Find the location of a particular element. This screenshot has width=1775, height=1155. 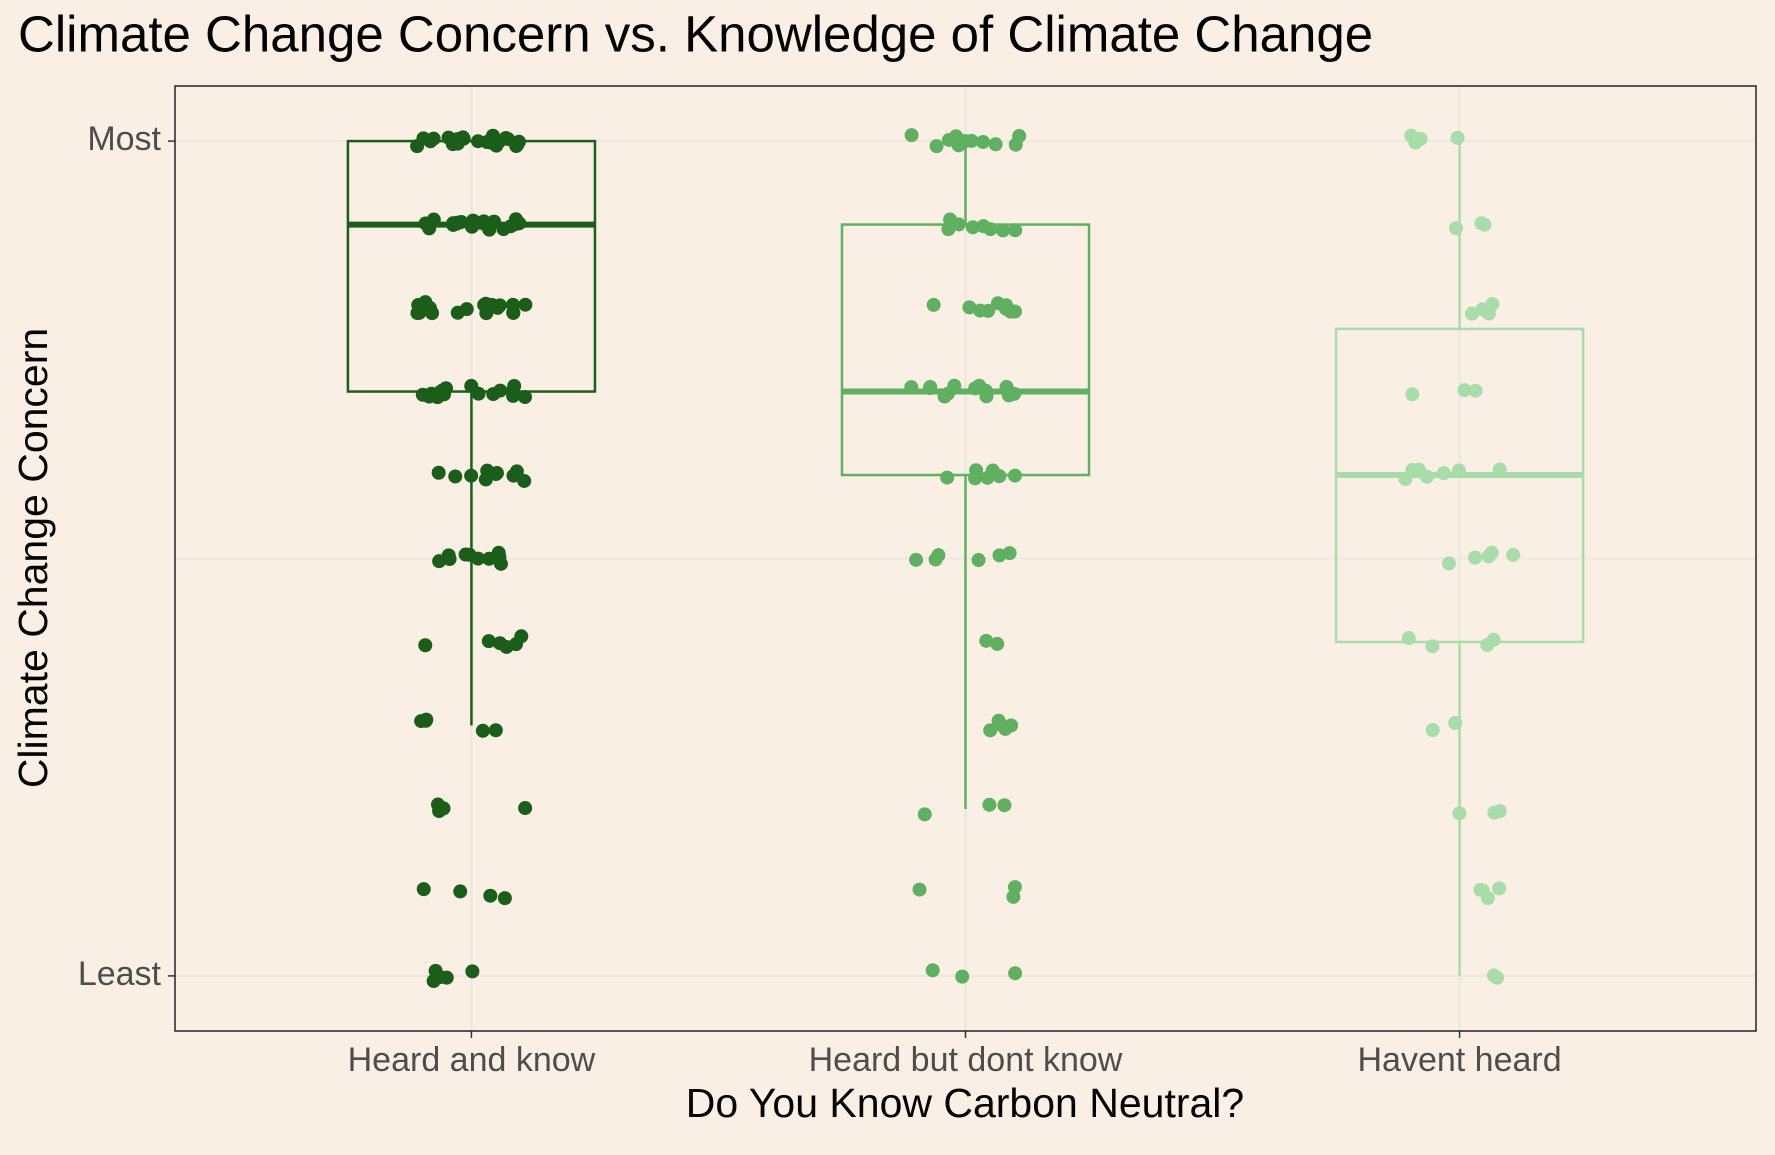

y-axis-title: Climate Change Concern is located at coordinates (33, 558).